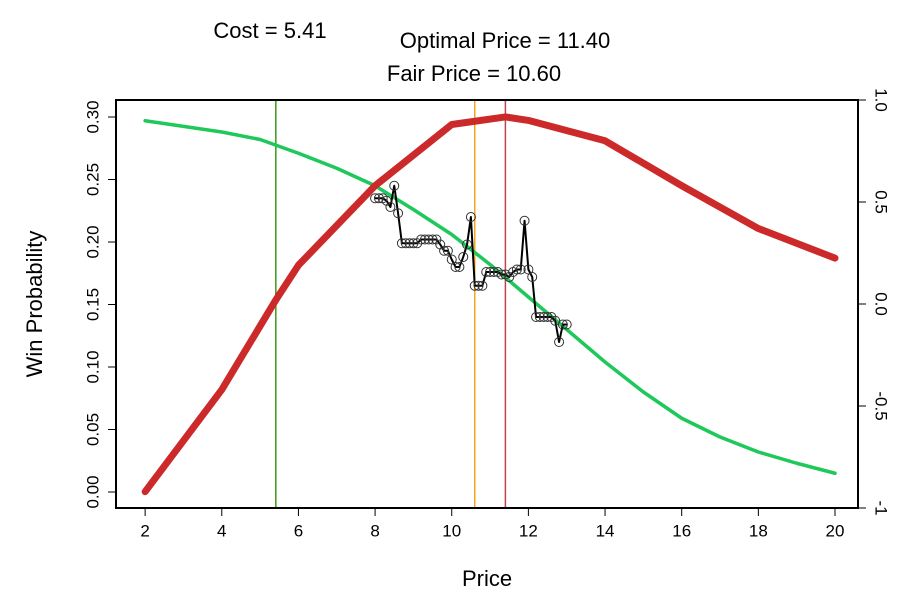 The image size is (922, 594). What do you see at coordinates (34, 304) in the screenshot?
I see `y-axis-label: Win Probability` at bounding box center [34, 304].